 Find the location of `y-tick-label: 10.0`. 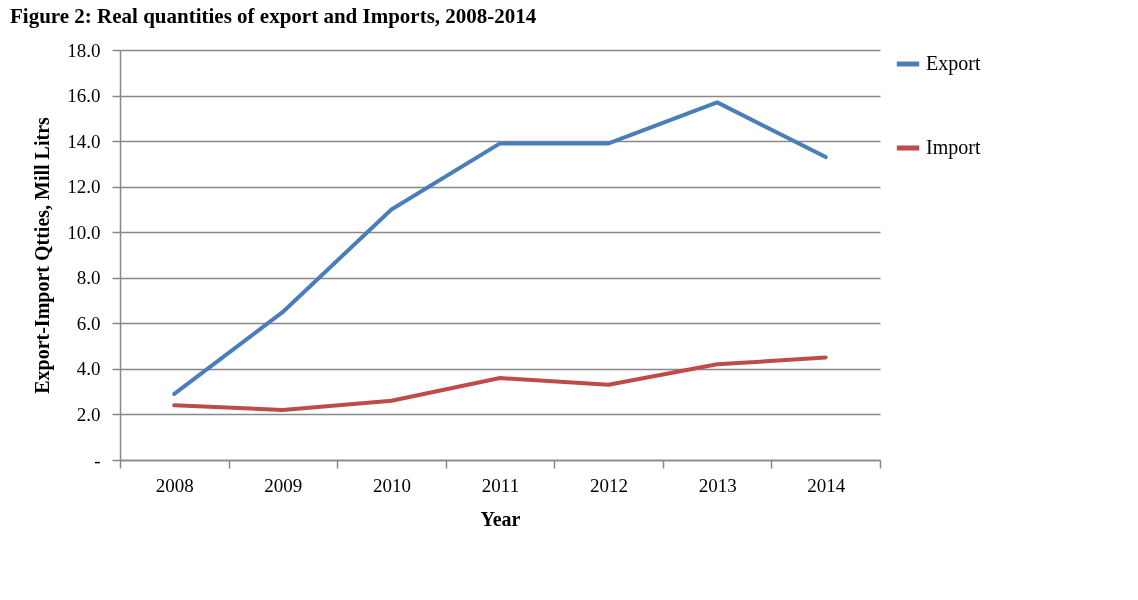

y-tick-label: 10.0 is located at coordinates (84, 232).